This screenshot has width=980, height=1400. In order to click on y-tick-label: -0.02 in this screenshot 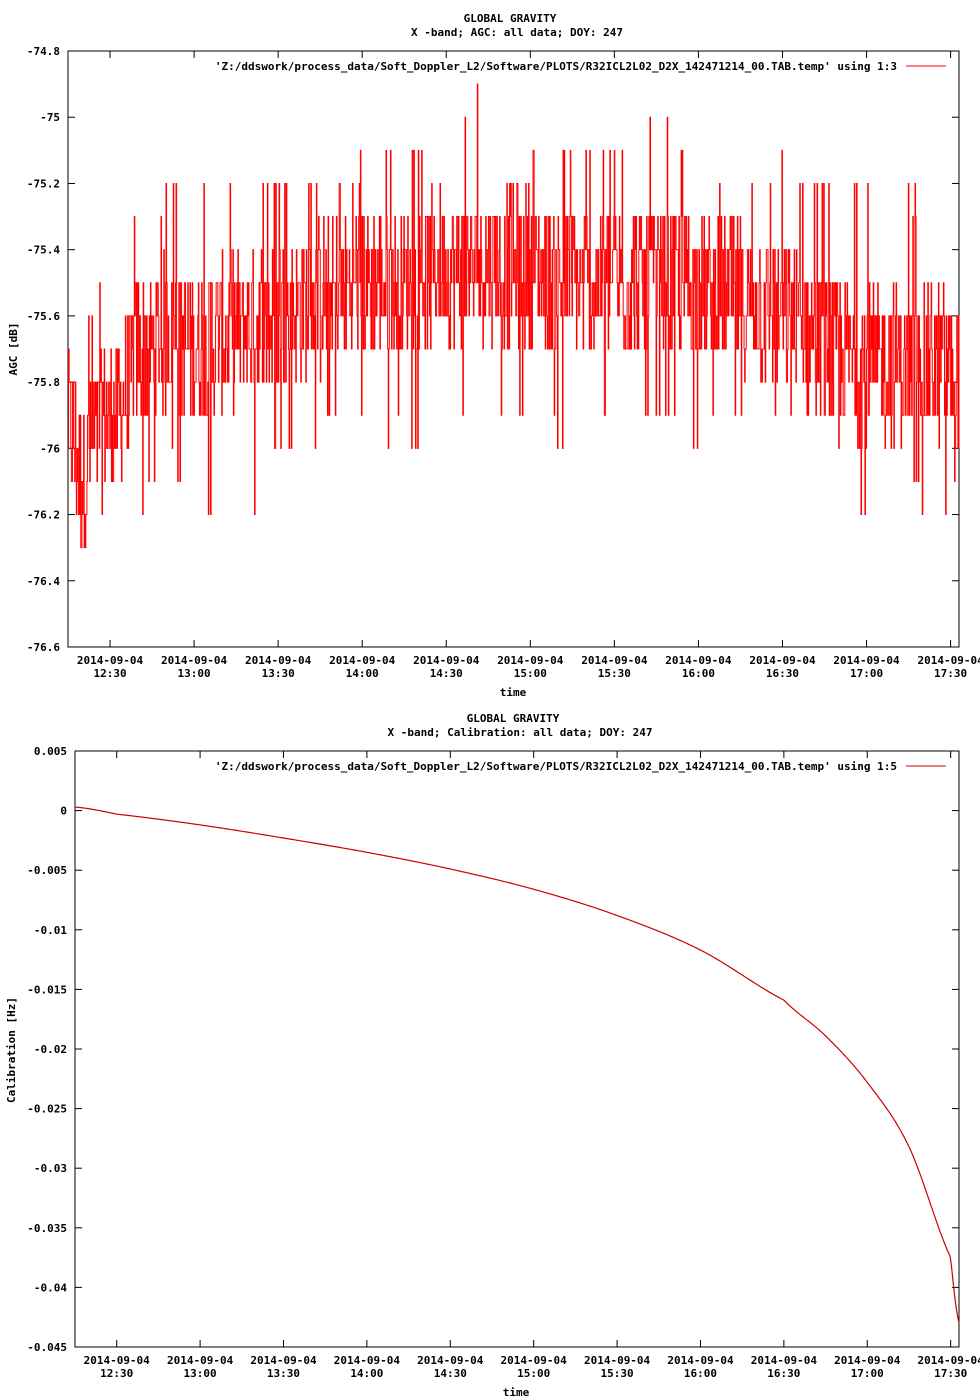, I will do `click(50, 1049)`.